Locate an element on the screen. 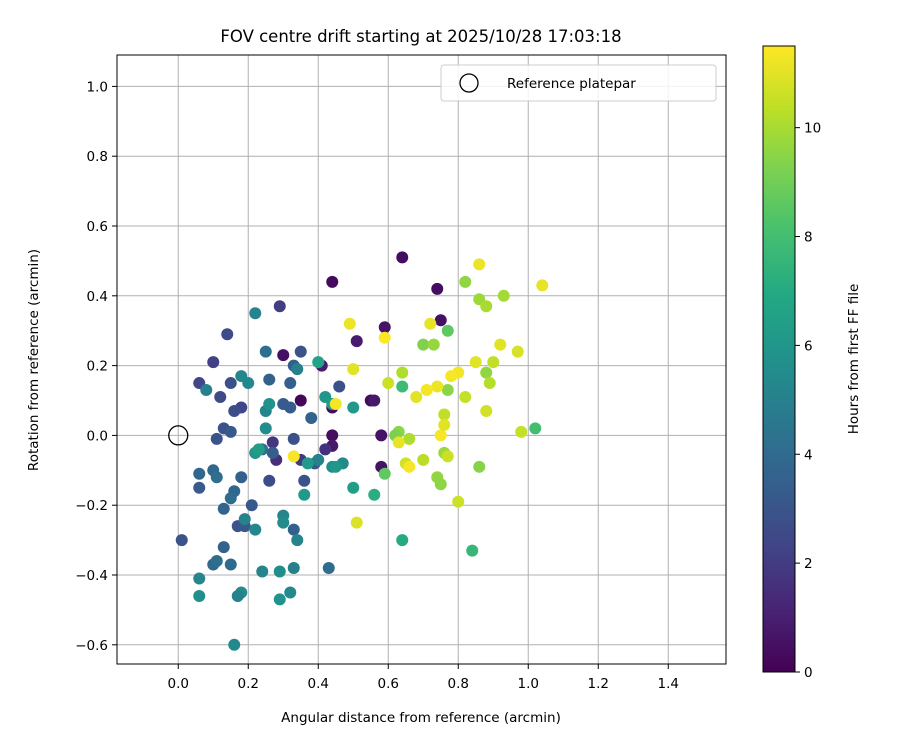 The height and width of the screenshot is (750, 900). x-tick-label: 1.4 is located at coordinates (668, 684).